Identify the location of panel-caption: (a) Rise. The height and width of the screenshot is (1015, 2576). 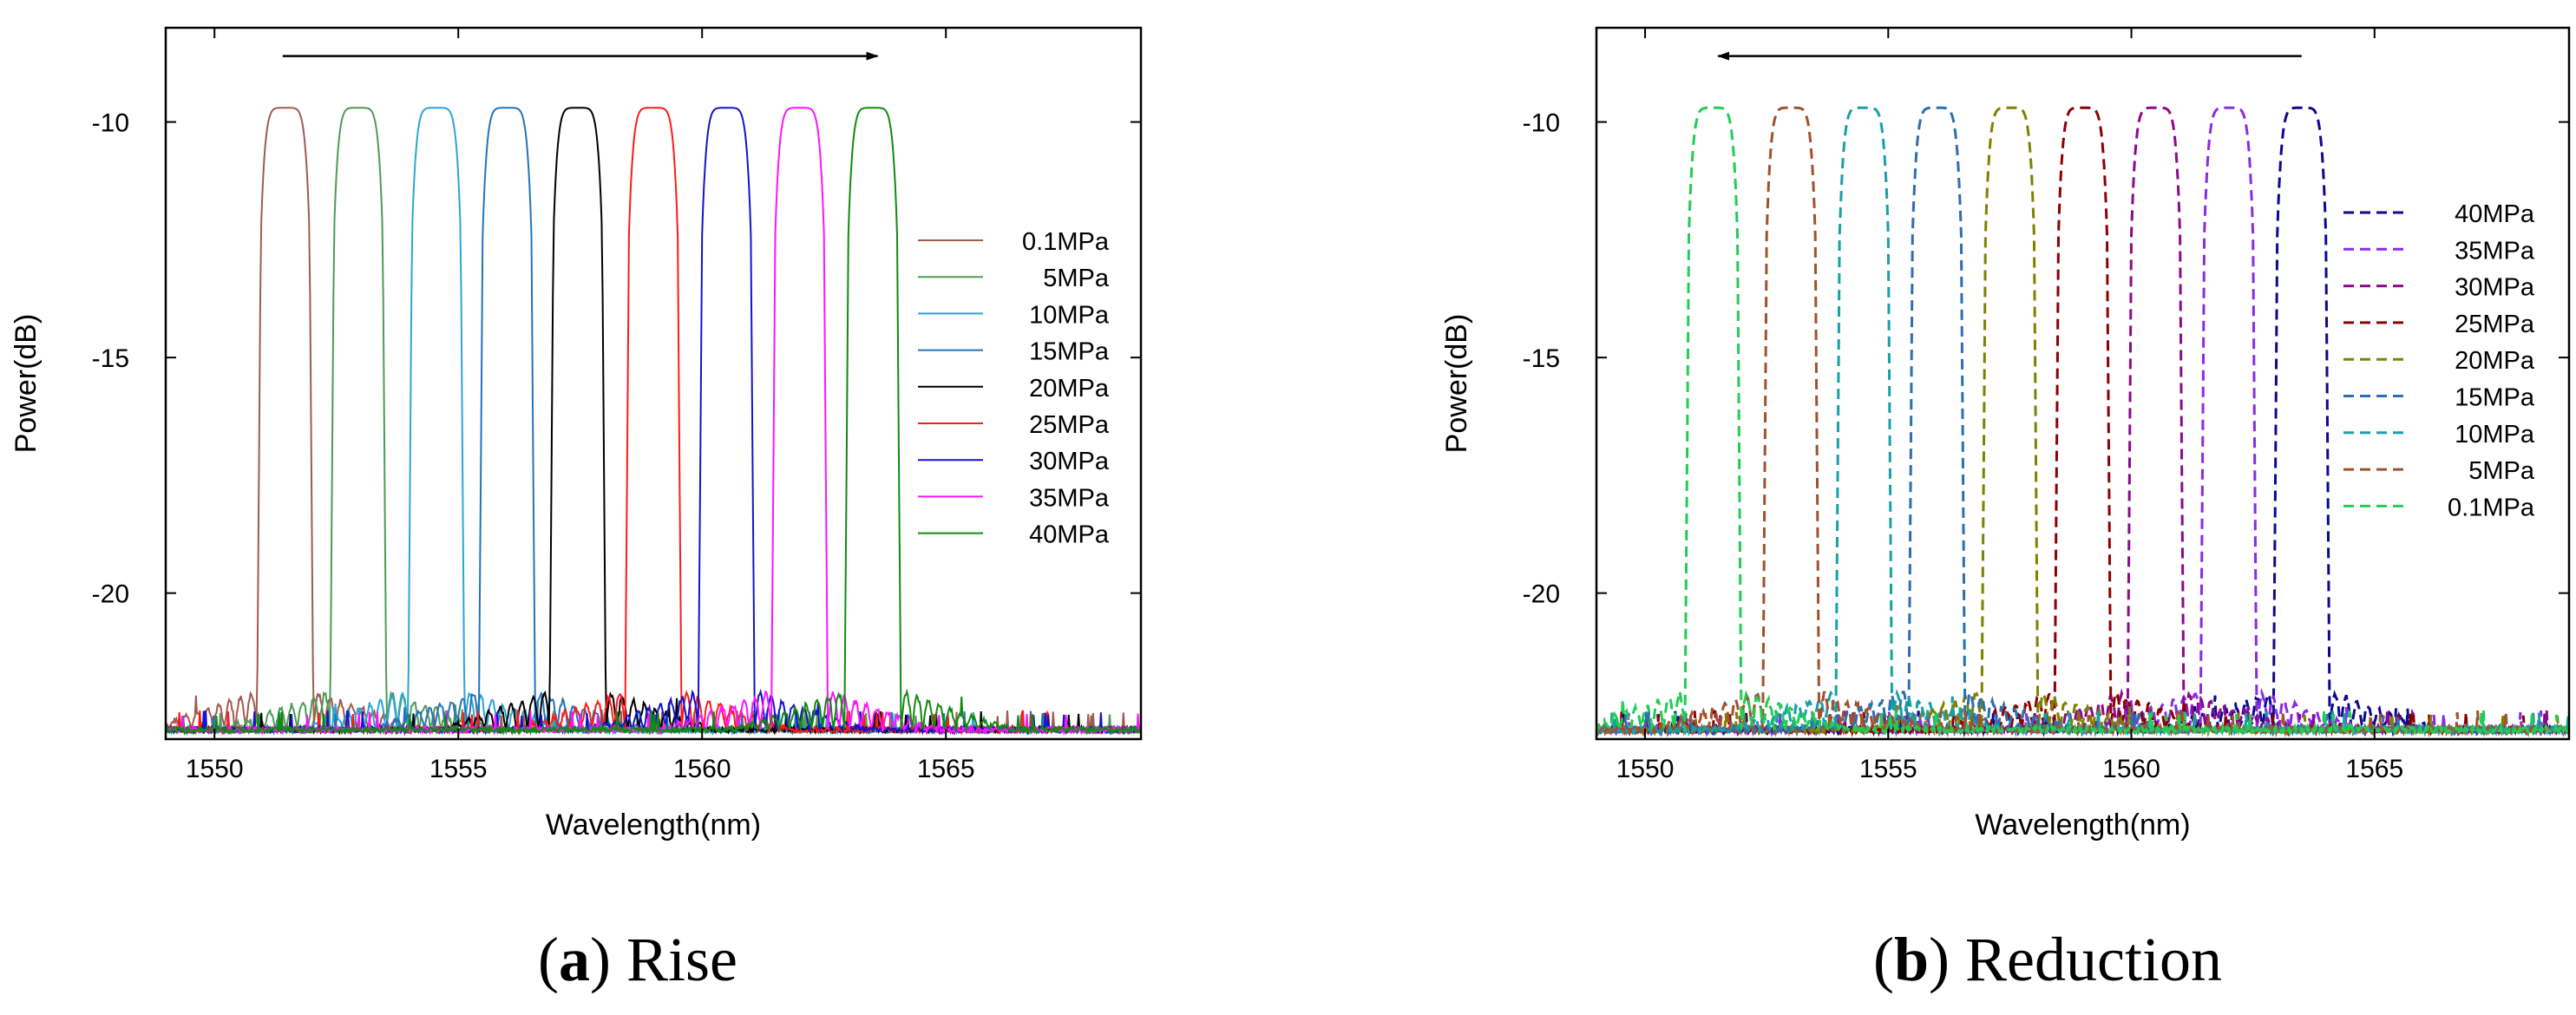
(637, 959).